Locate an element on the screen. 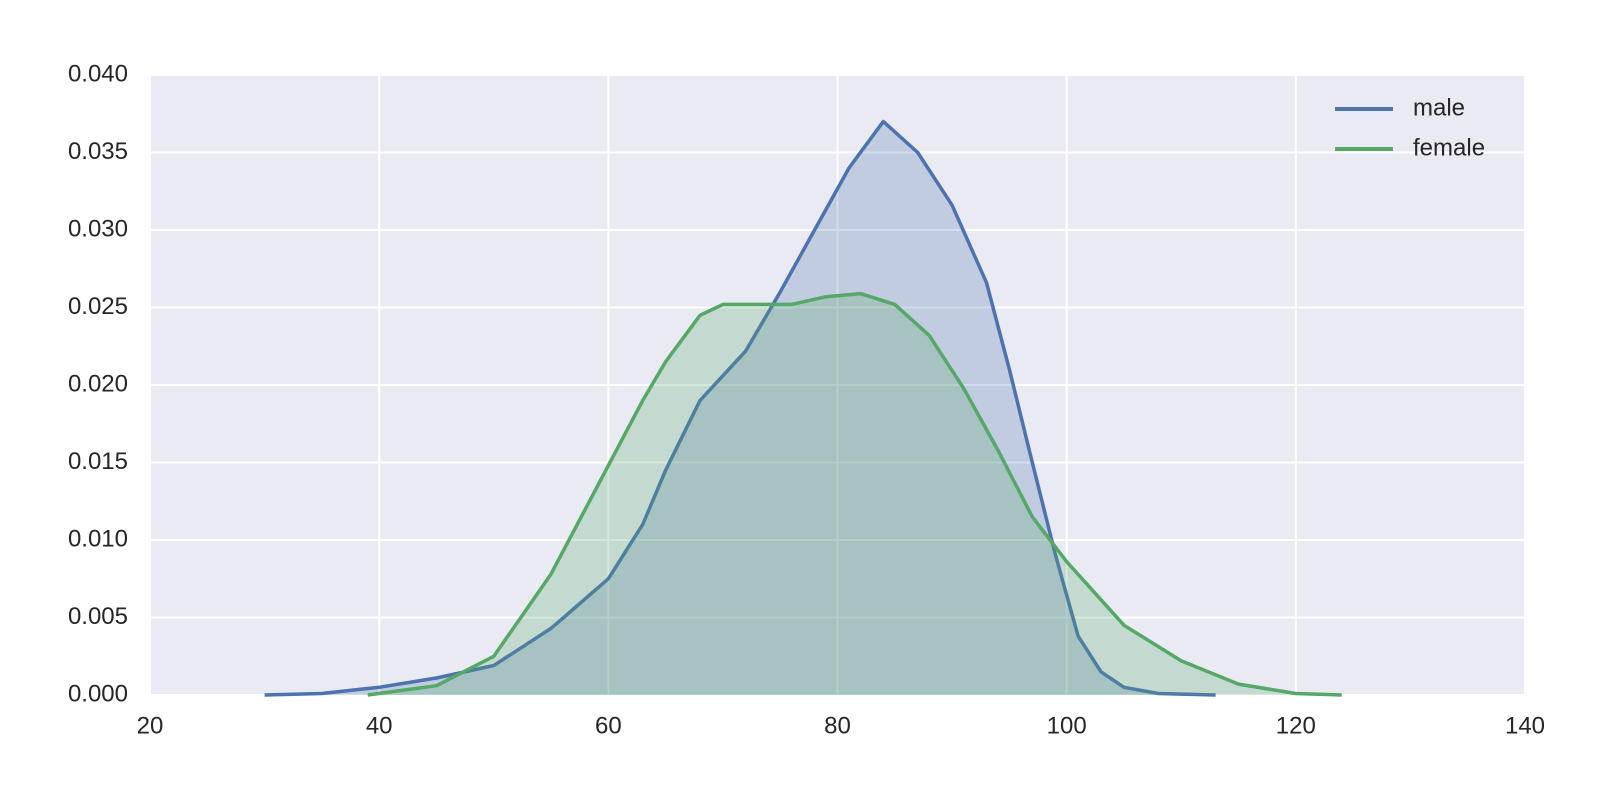 This screenshot has width=1600, height=800. x-tick-label: 40 is located at coordinates (379, 725).